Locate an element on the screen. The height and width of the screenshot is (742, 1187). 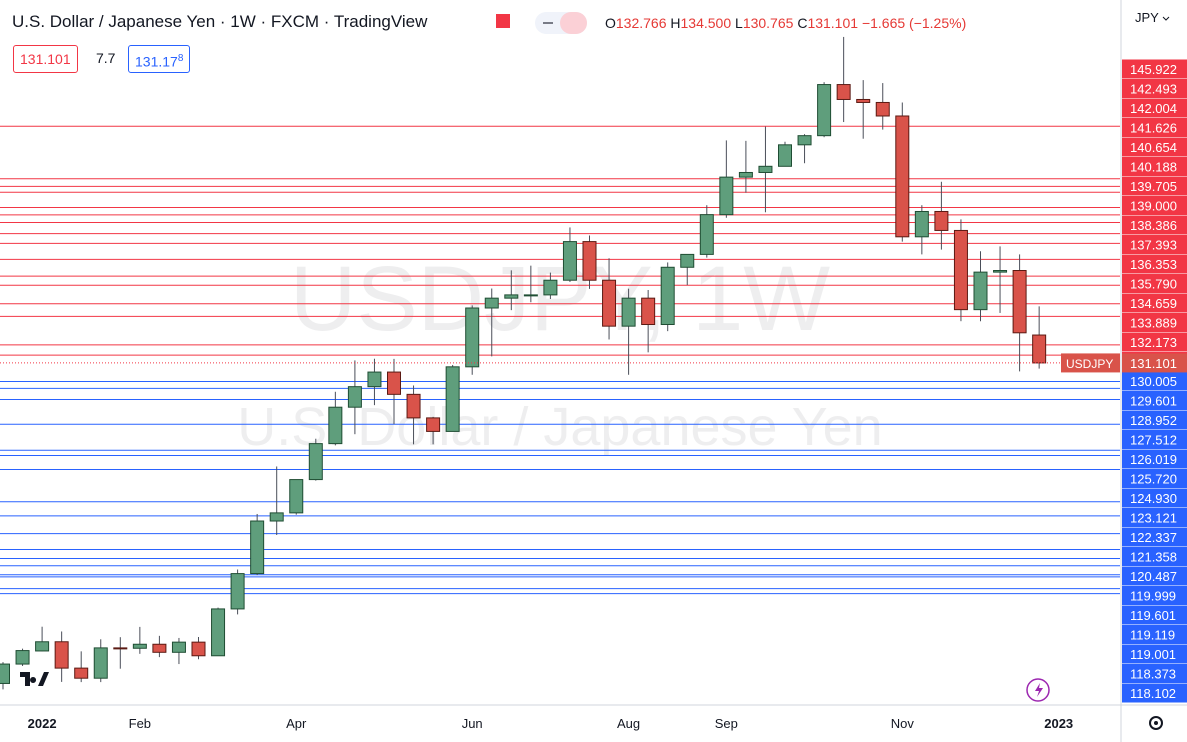
time-axis: 2022 Feb Apr Jun Aug Sep Nov 2023 is located at coordinates (551, 723).